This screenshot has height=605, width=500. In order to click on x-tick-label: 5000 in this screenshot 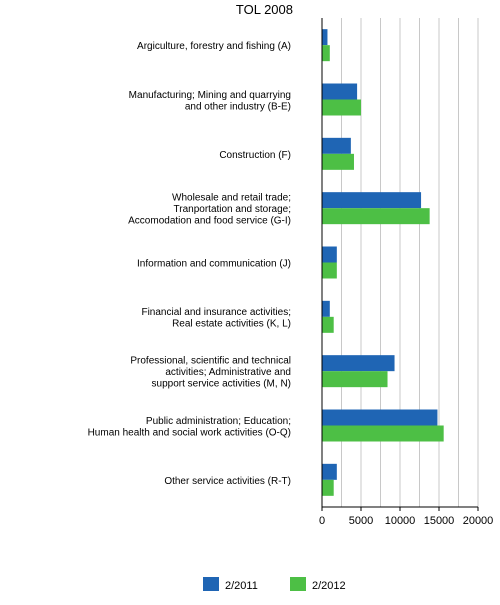, I will do `click(361, 521)`.